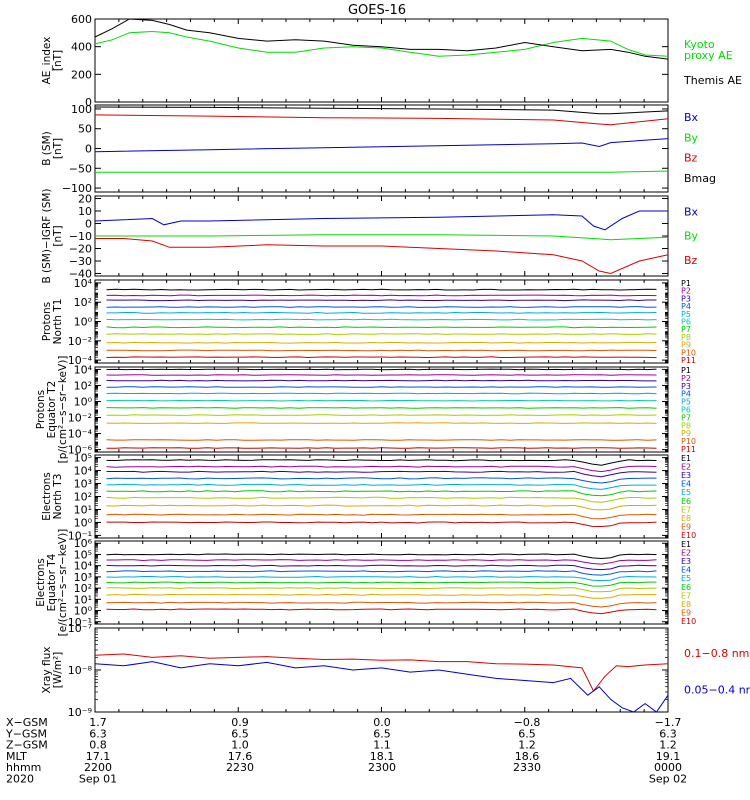 This screenshot has width=750, height=800. I want to click on x-row-label: hhmm, so click(23, 767).